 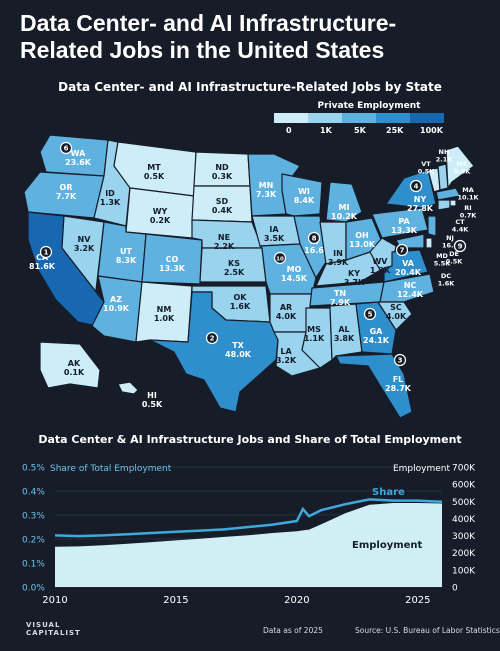 What do you see at coordinates (293, 630) in the screenshot?
I see `data-date-note: Data as of 2025` at bounding box center [293, 630].